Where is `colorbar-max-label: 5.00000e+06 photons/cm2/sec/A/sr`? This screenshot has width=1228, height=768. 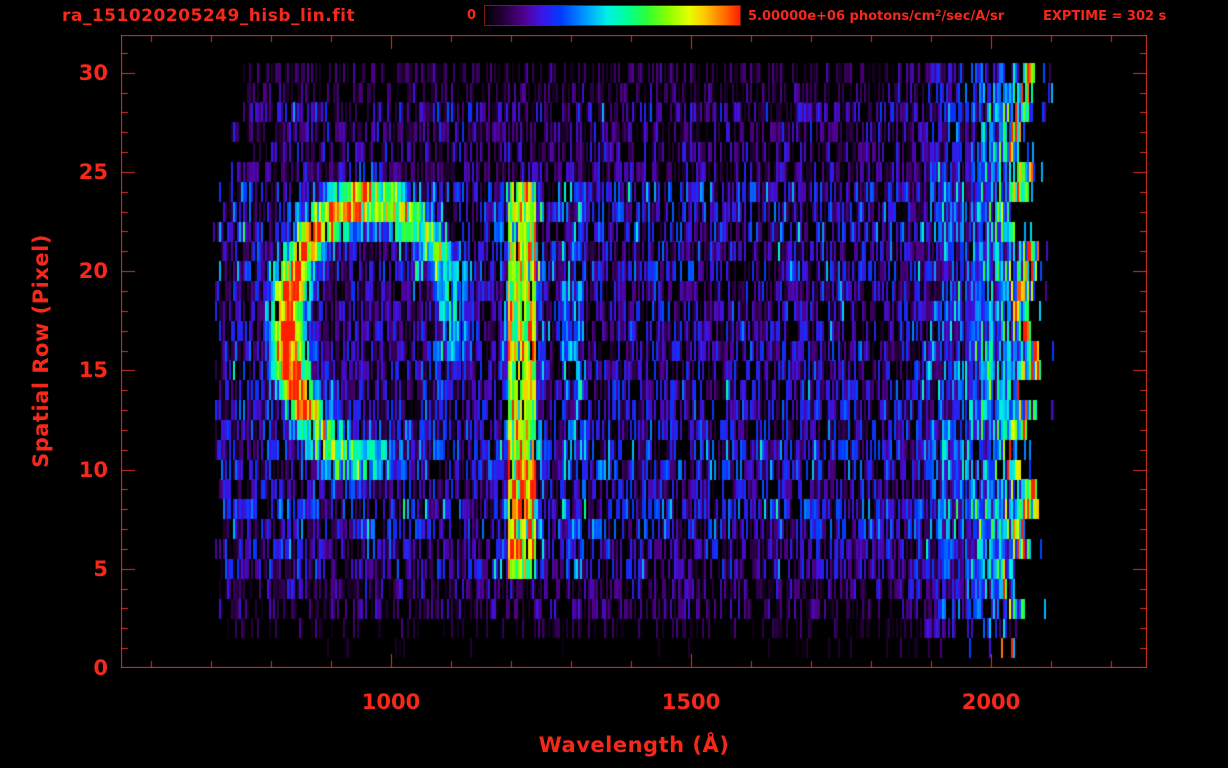
colorbar-max-label: 5.00000e+06 photons/cm2/sec/A/sr is located at coordinates (876, 16).